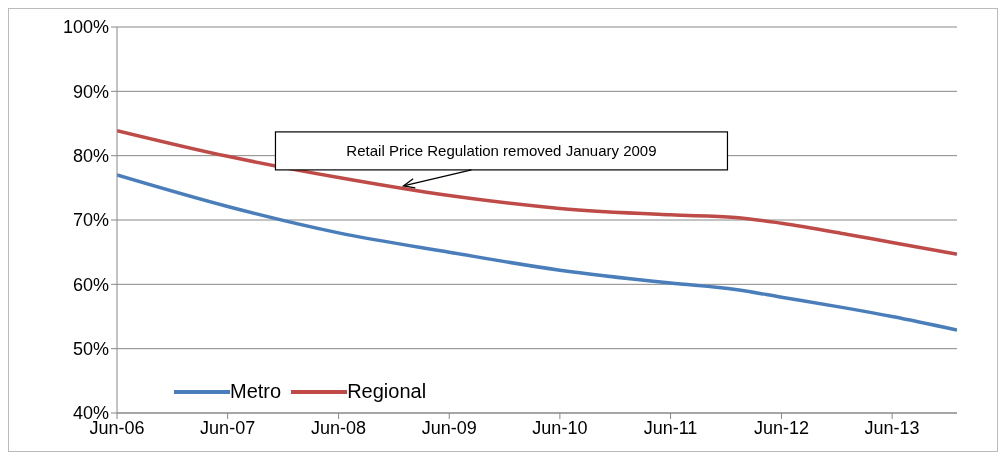  What do you see at coordinates (449, 427) in the screenshot?
I see `x-tick-label: Jun-09` at bounding box center [449, 427].